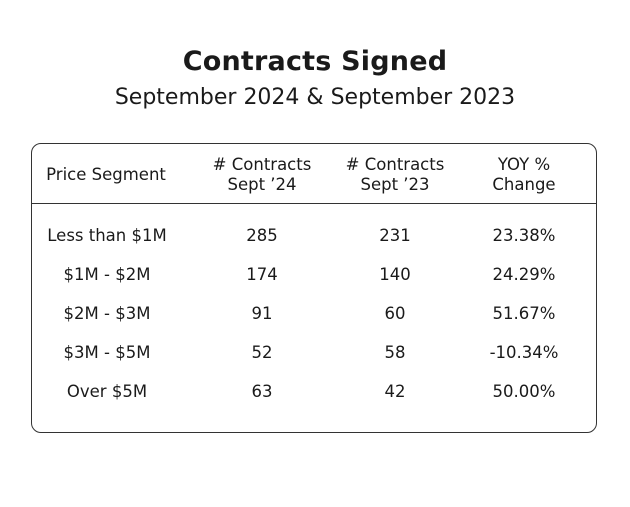 Image resolution: width=630 pixels, height=507 pixels. I want to click on chart-subtitle: September 2024 & September 2023, so click(315, 97).